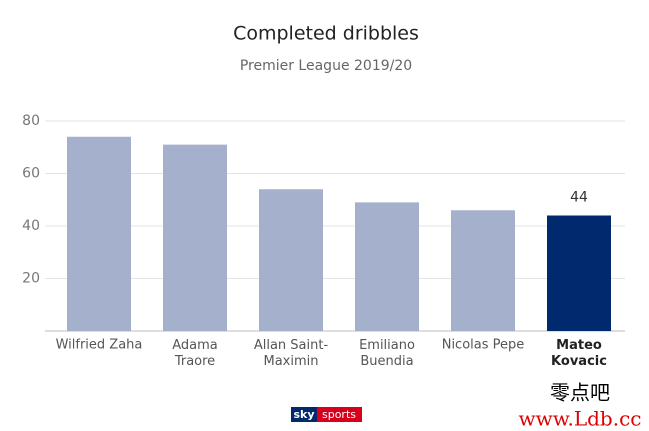 This screenshot has width=649, height=431. What do you see at coordinates (326, 66) in the screenshot?
I see `chart-subtitle: Premier League 2019/20` at bounding box center [326, 66].